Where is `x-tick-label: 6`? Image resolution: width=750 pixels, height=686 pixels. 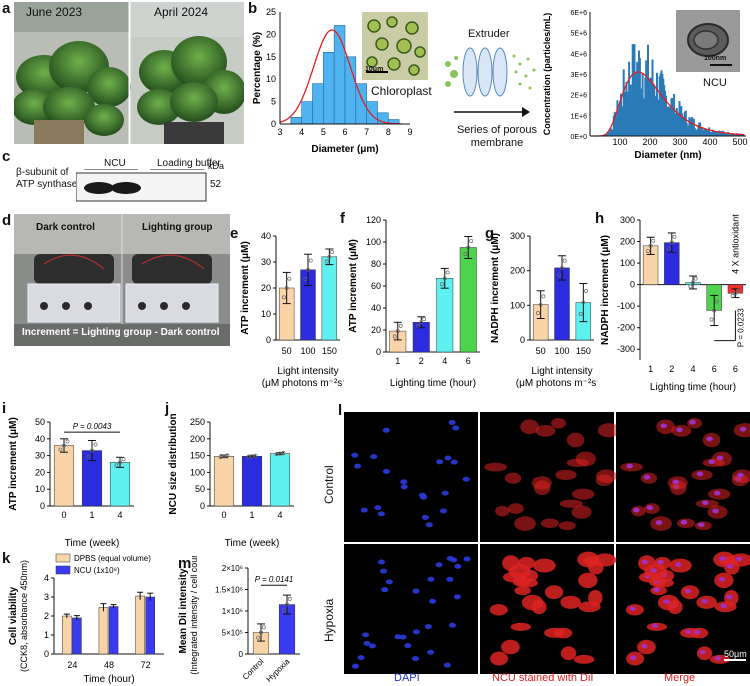
x-tick-label: 6 is located at coordinates (468, 361).